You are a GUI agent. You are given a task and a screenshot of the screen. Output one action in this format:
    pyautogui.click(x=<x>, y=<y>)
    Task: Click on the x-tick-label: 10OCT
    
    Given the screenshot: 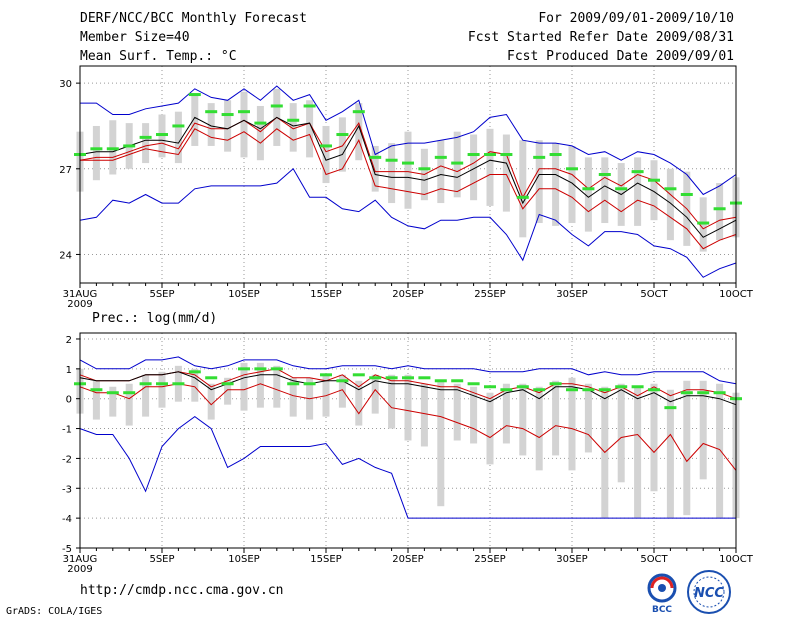 What is the action you would take?
    pyautogui.click(x=736, y=294)
    